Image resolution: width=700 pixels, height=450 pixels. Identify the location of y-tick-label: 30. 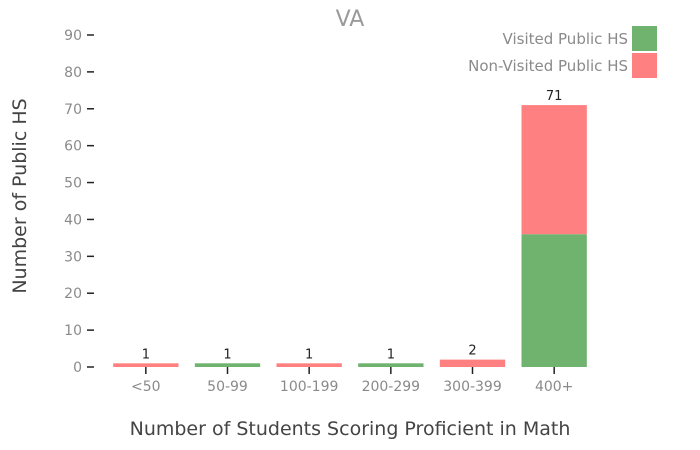
(73, 257).